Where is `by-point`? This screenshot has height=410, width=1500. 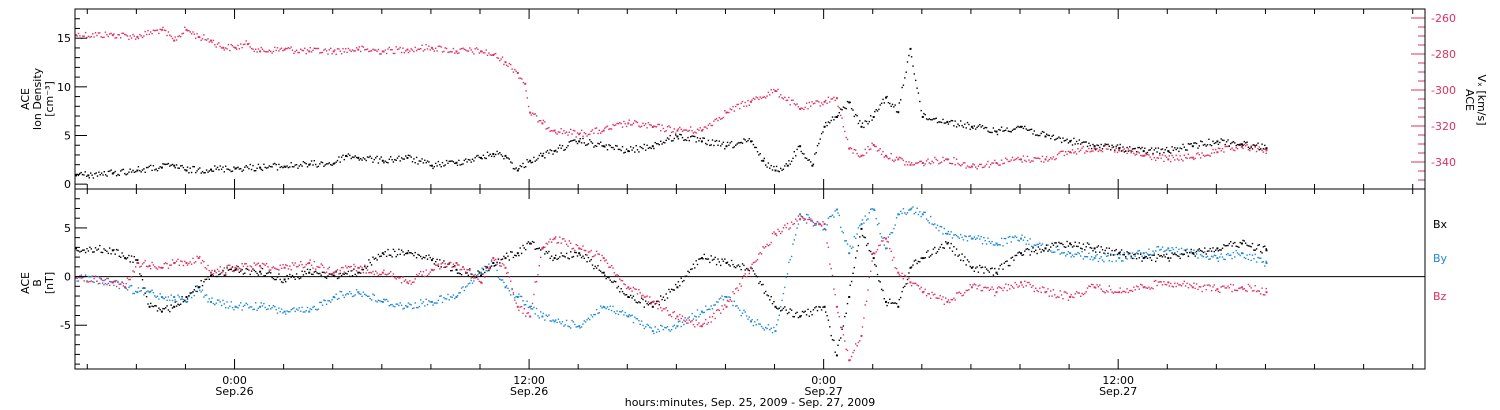
by-point is located at coordinates (910, 209).